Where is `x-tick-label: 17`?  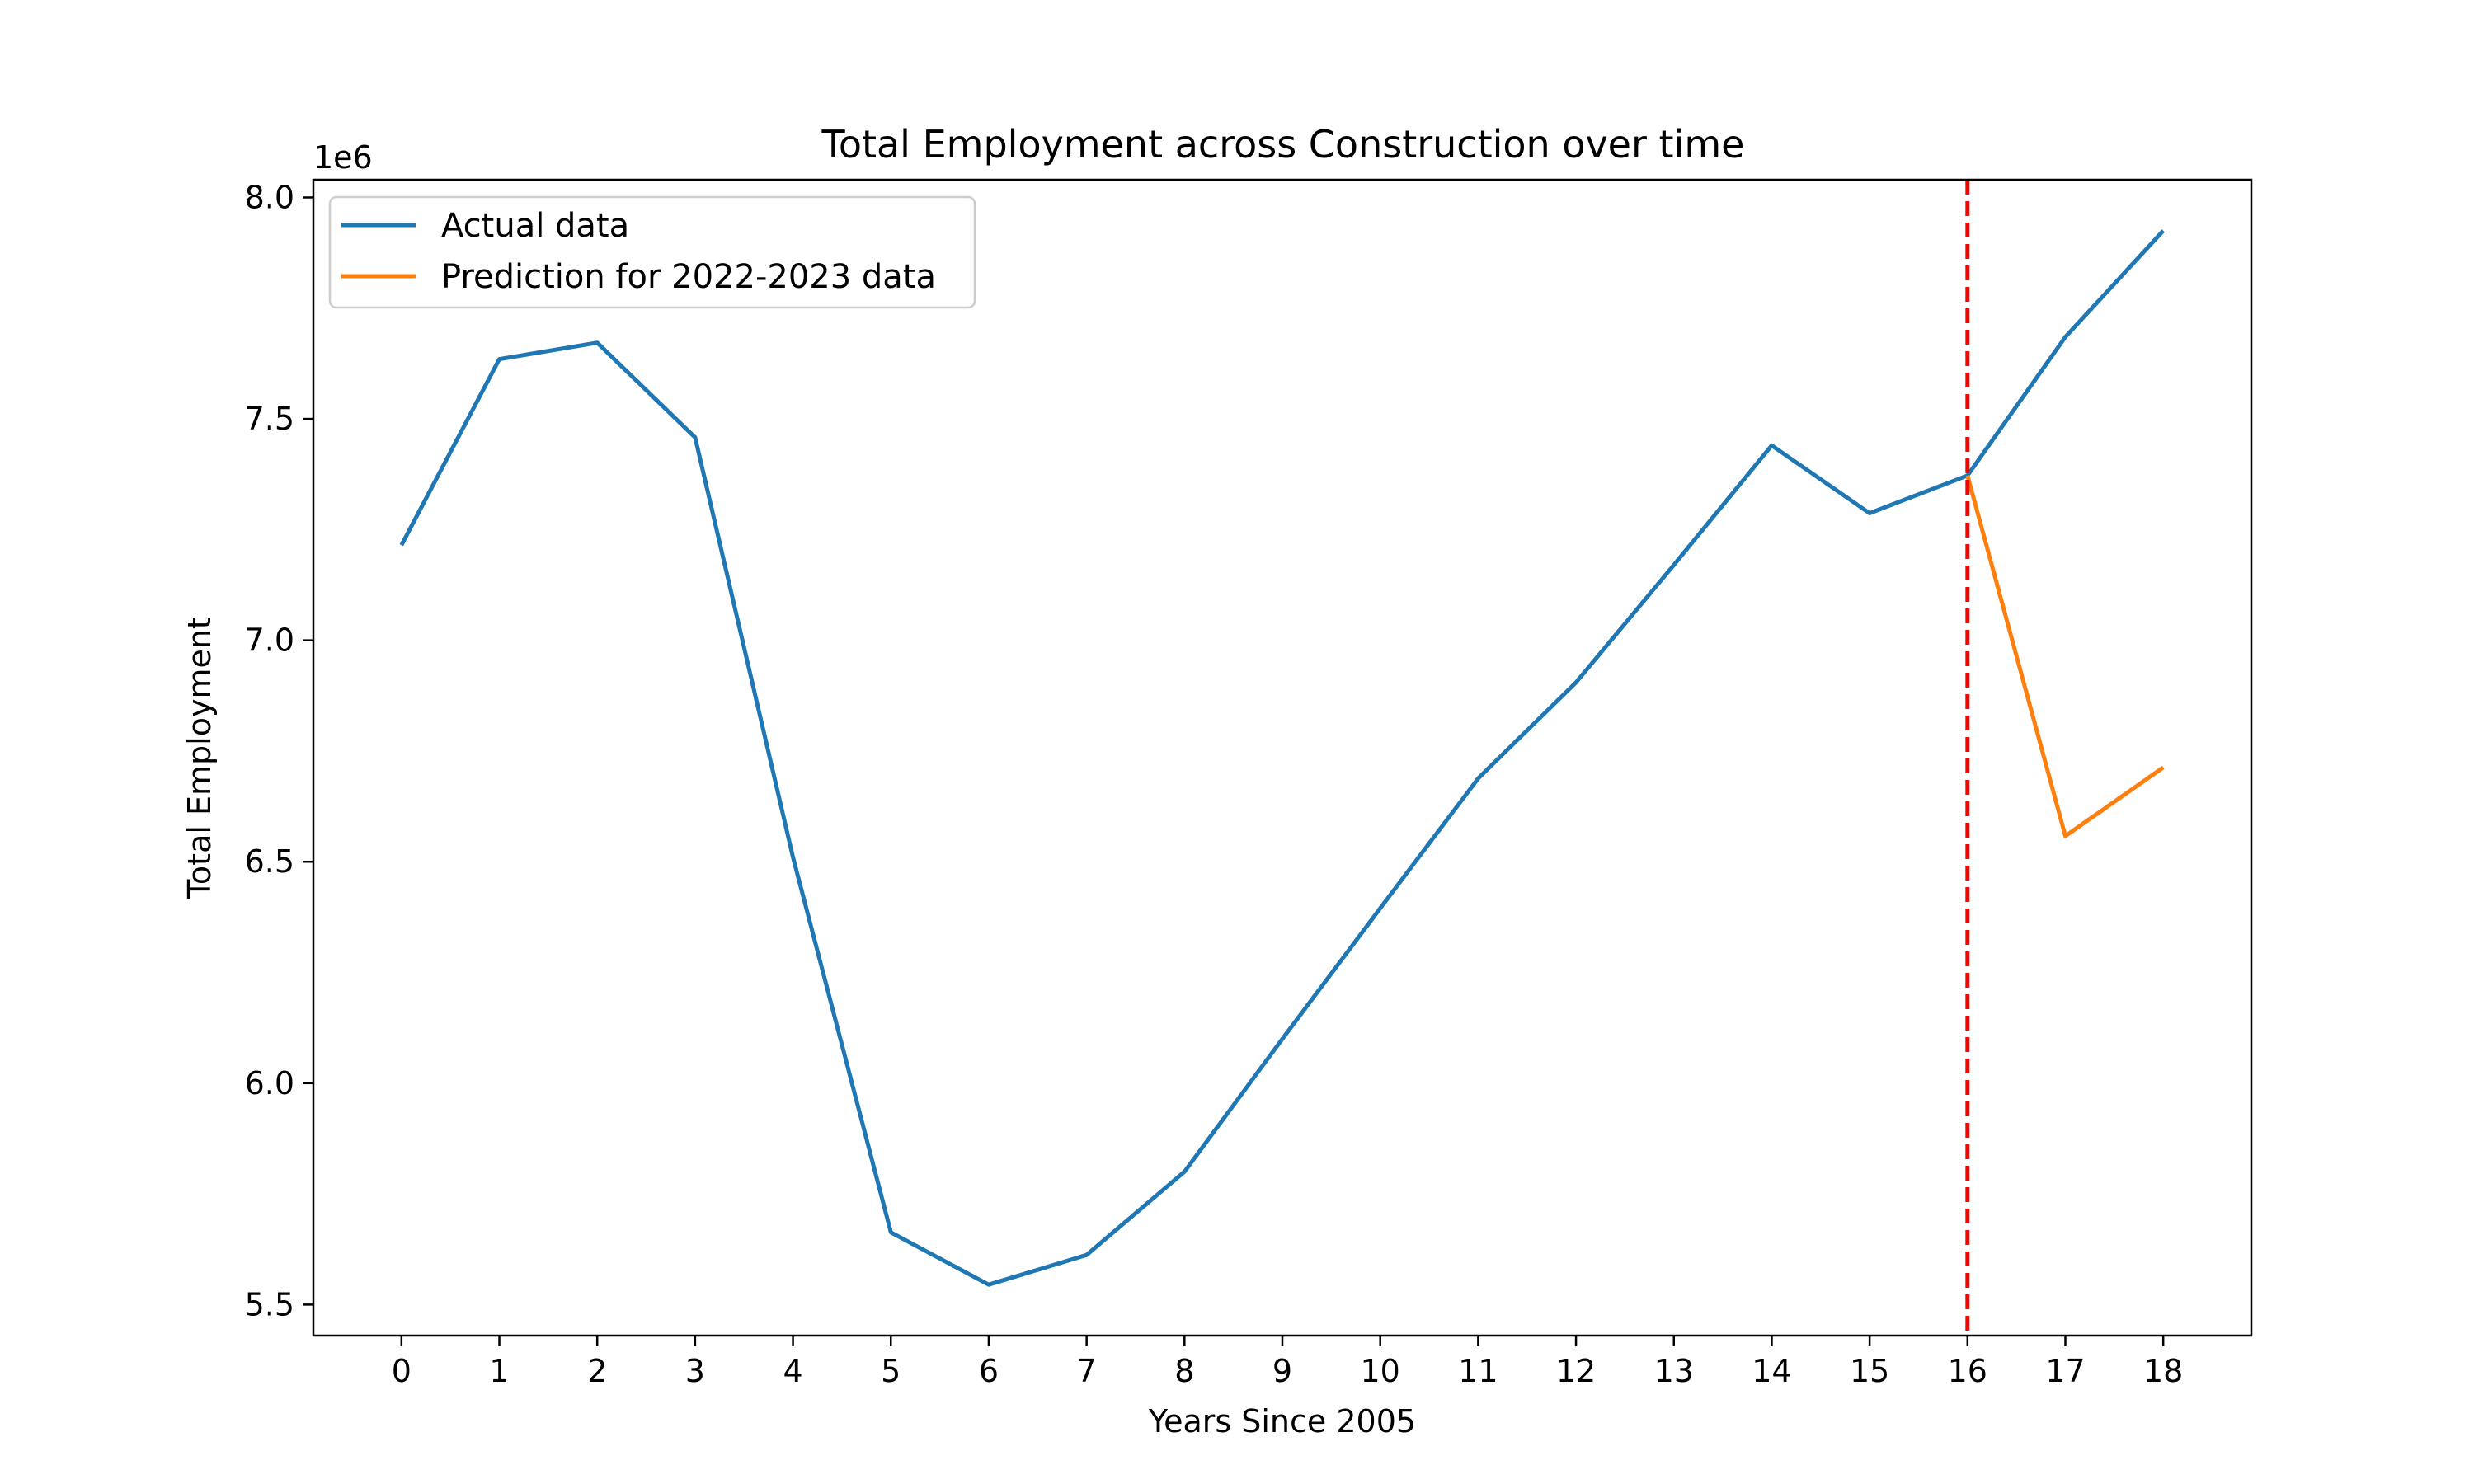
x-tick-label: 17 is located at coordinates (2065, 1371).